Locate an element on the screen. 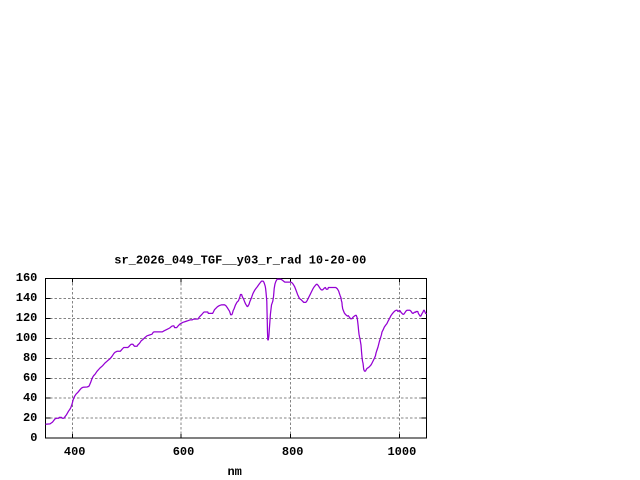 Image resolution: width=640 pixels, height=480 pixels. svg-text: 60 is located at coordinates (30, 378).